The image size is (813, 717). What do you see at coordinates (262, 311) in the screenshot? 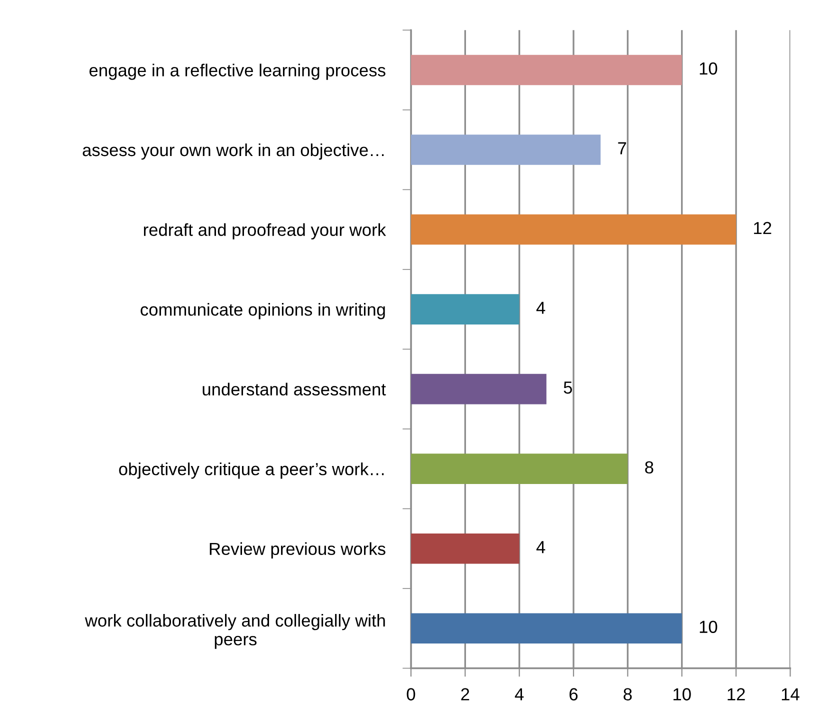
I see `y-tick-label: communicate opinions in writing` at bounding box center [262, 311].